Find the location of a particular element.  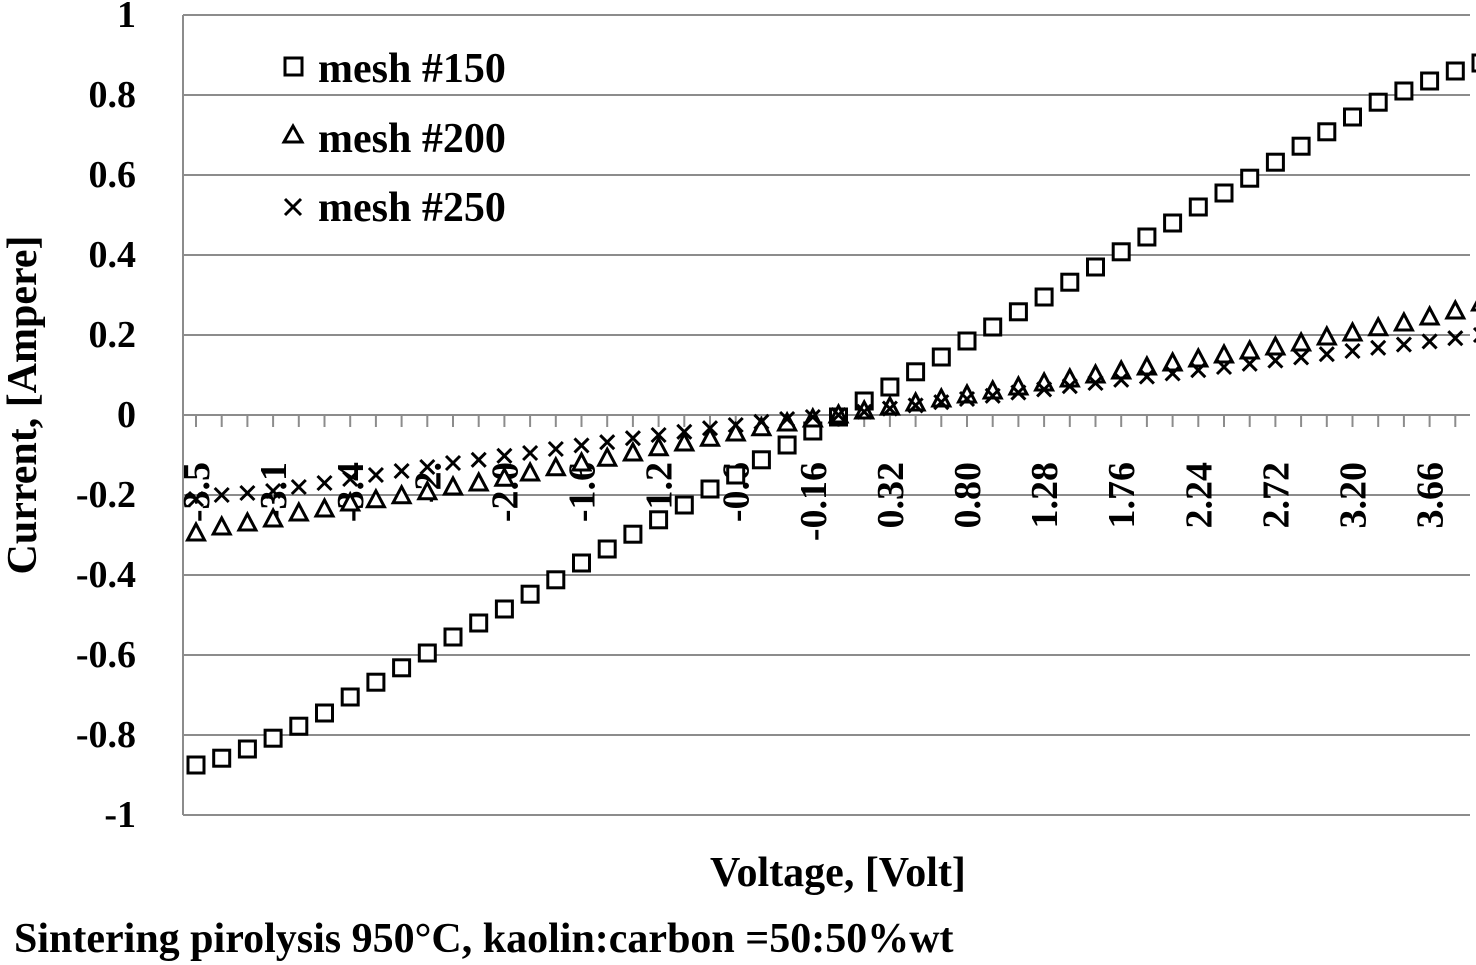

legend-marker-triangle is located at coordinates (293, 133).